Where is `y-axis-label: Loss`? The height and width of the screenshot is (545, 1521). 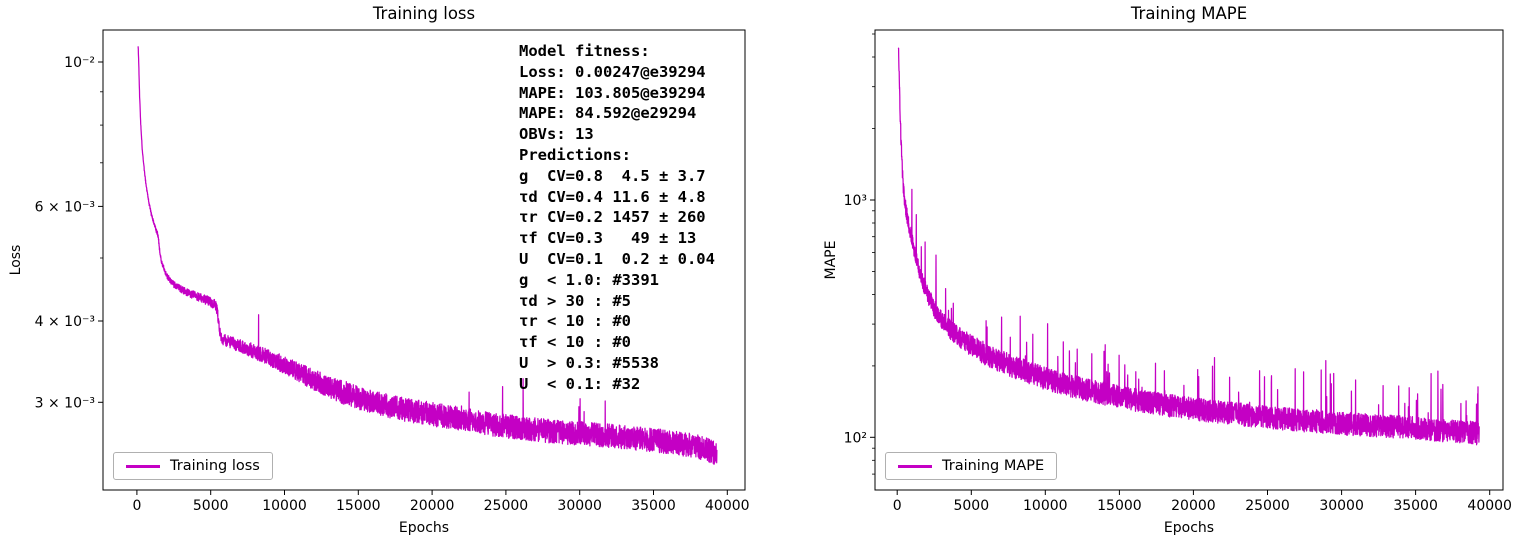
y-axis-label: Loss is located at coordinates (16, 260).